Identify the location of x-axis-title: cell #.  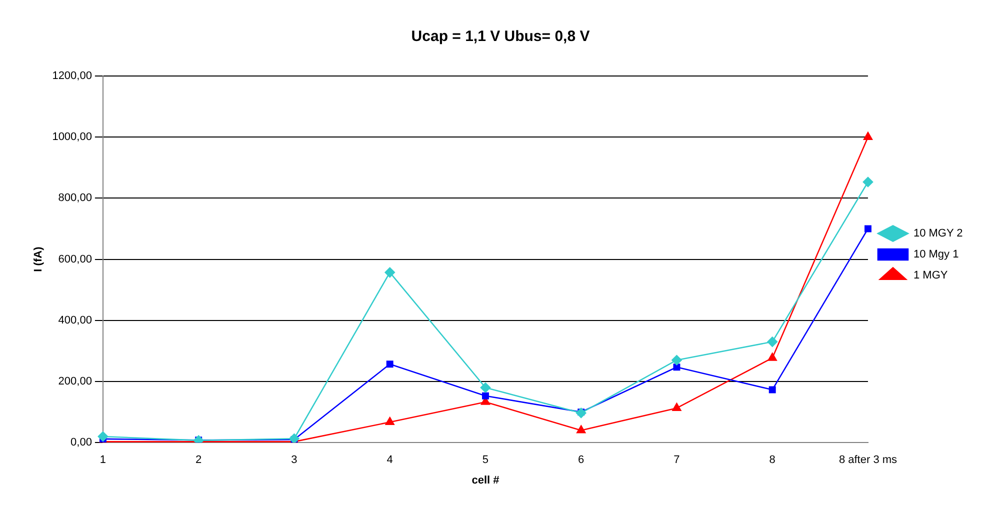
(486, 480).